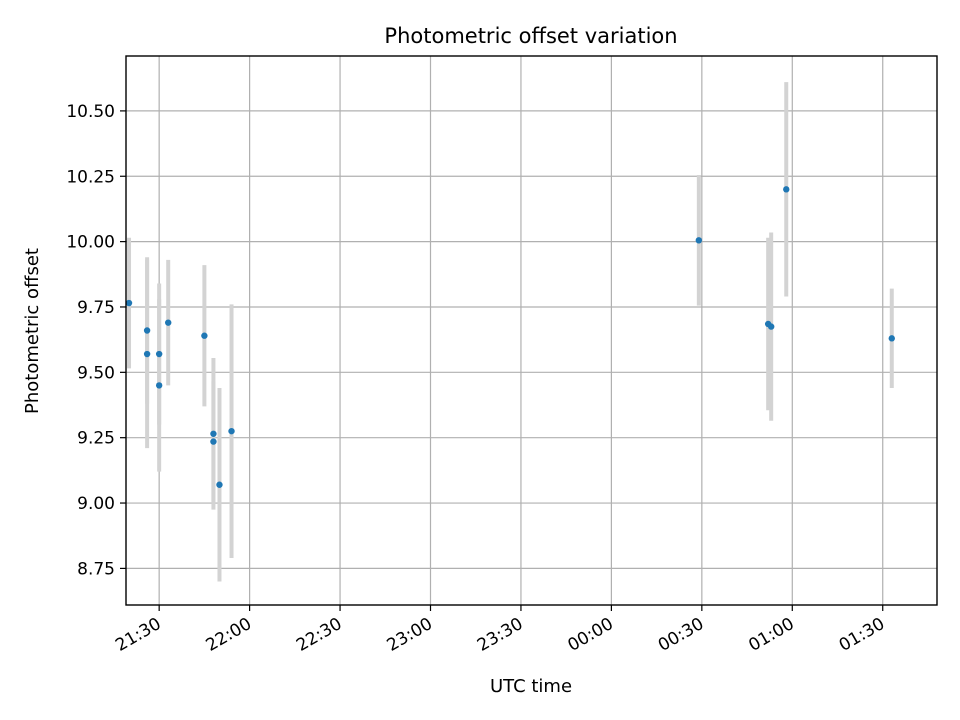  Describe the element at coordinates (96, 504) in the screenshot. I see `y-tick-label: 9.00` at that location.